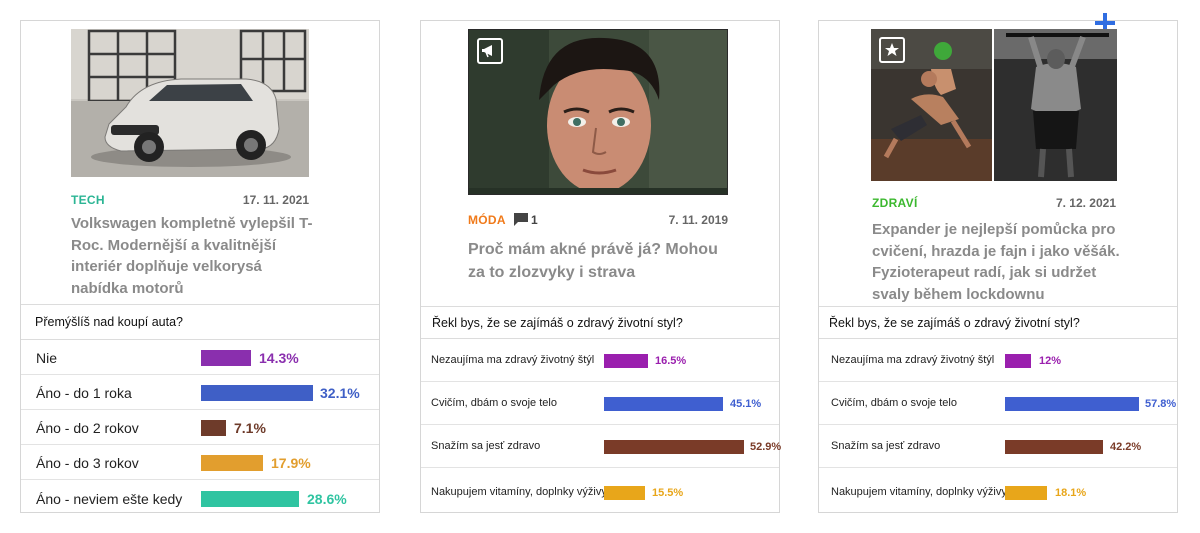 This screenshot has width=1200, height=533. I want to click on poll-option: Nakupujem vitamíny, doplnky výživy 18.1%, so click(998, 491).